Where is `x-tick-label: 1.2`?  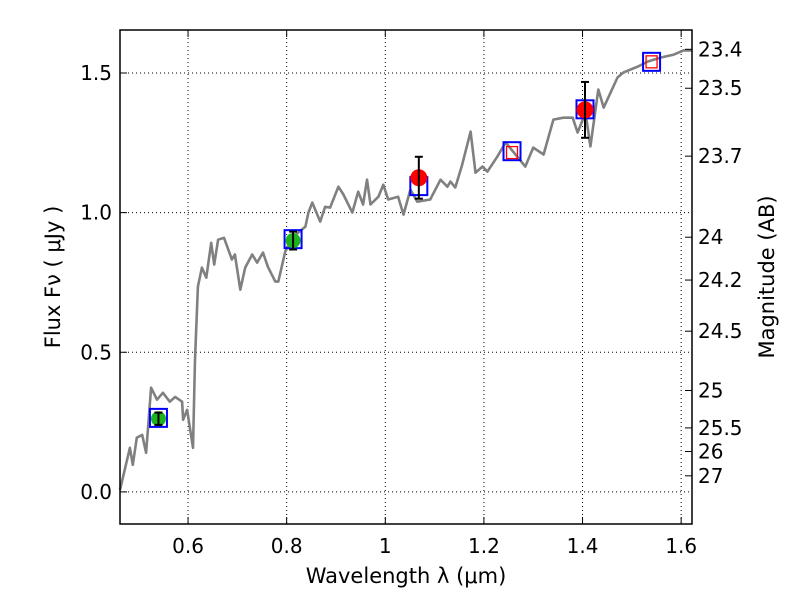
x-tick-label: 1.2 is located at coordinates (484, 546).